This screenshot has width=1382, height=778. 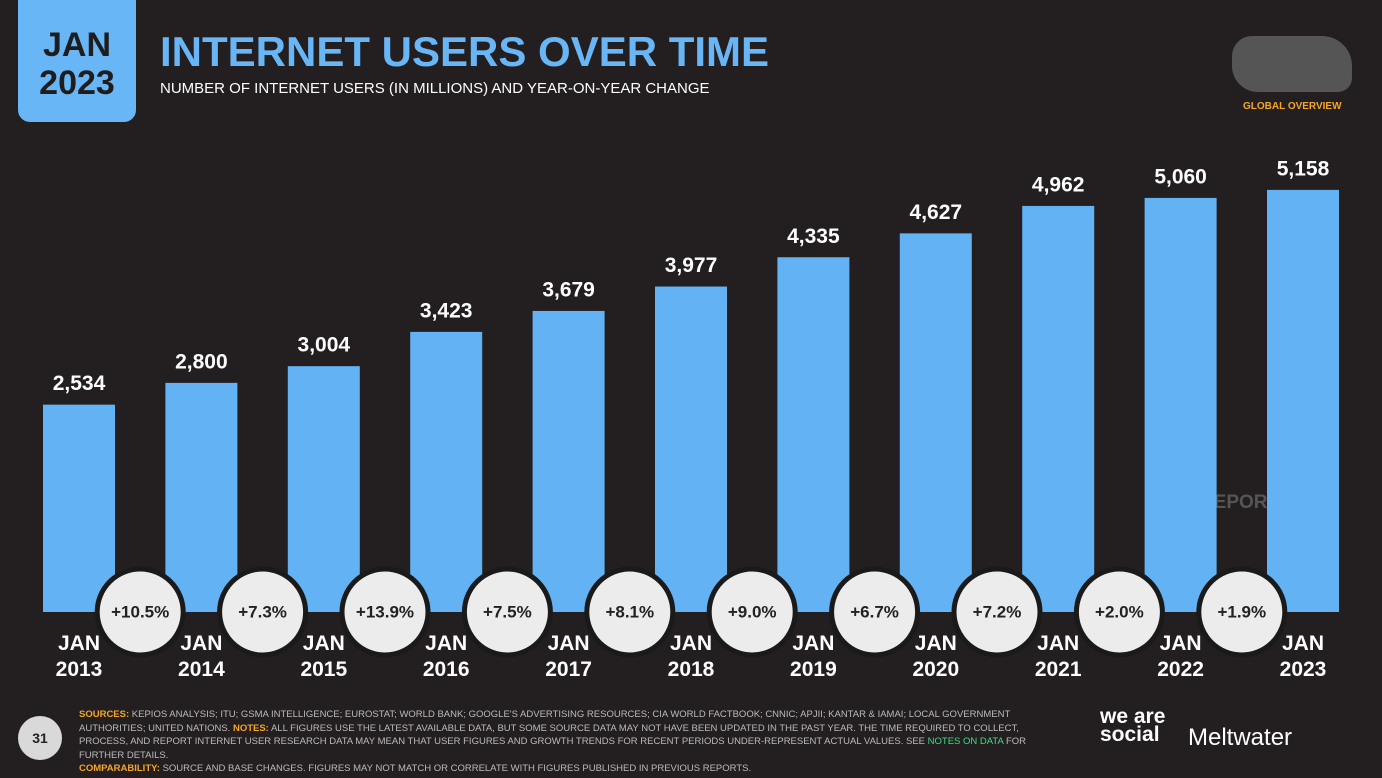 I want to click on x-tick-label: JAN 2015, so click(x=324, y=656).